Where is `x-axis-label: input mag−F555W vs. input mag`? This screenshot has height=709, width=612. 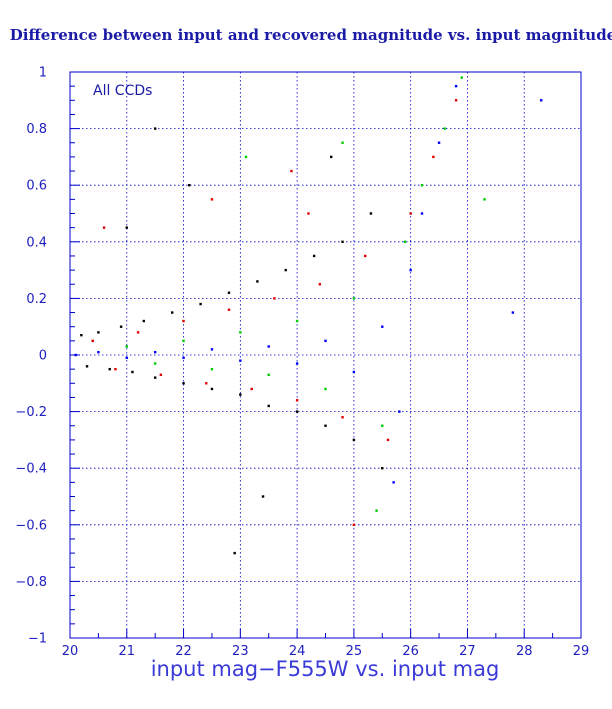
x-axis-label: input mag−F555W vs. input mag is located at coordinates (325, 669).